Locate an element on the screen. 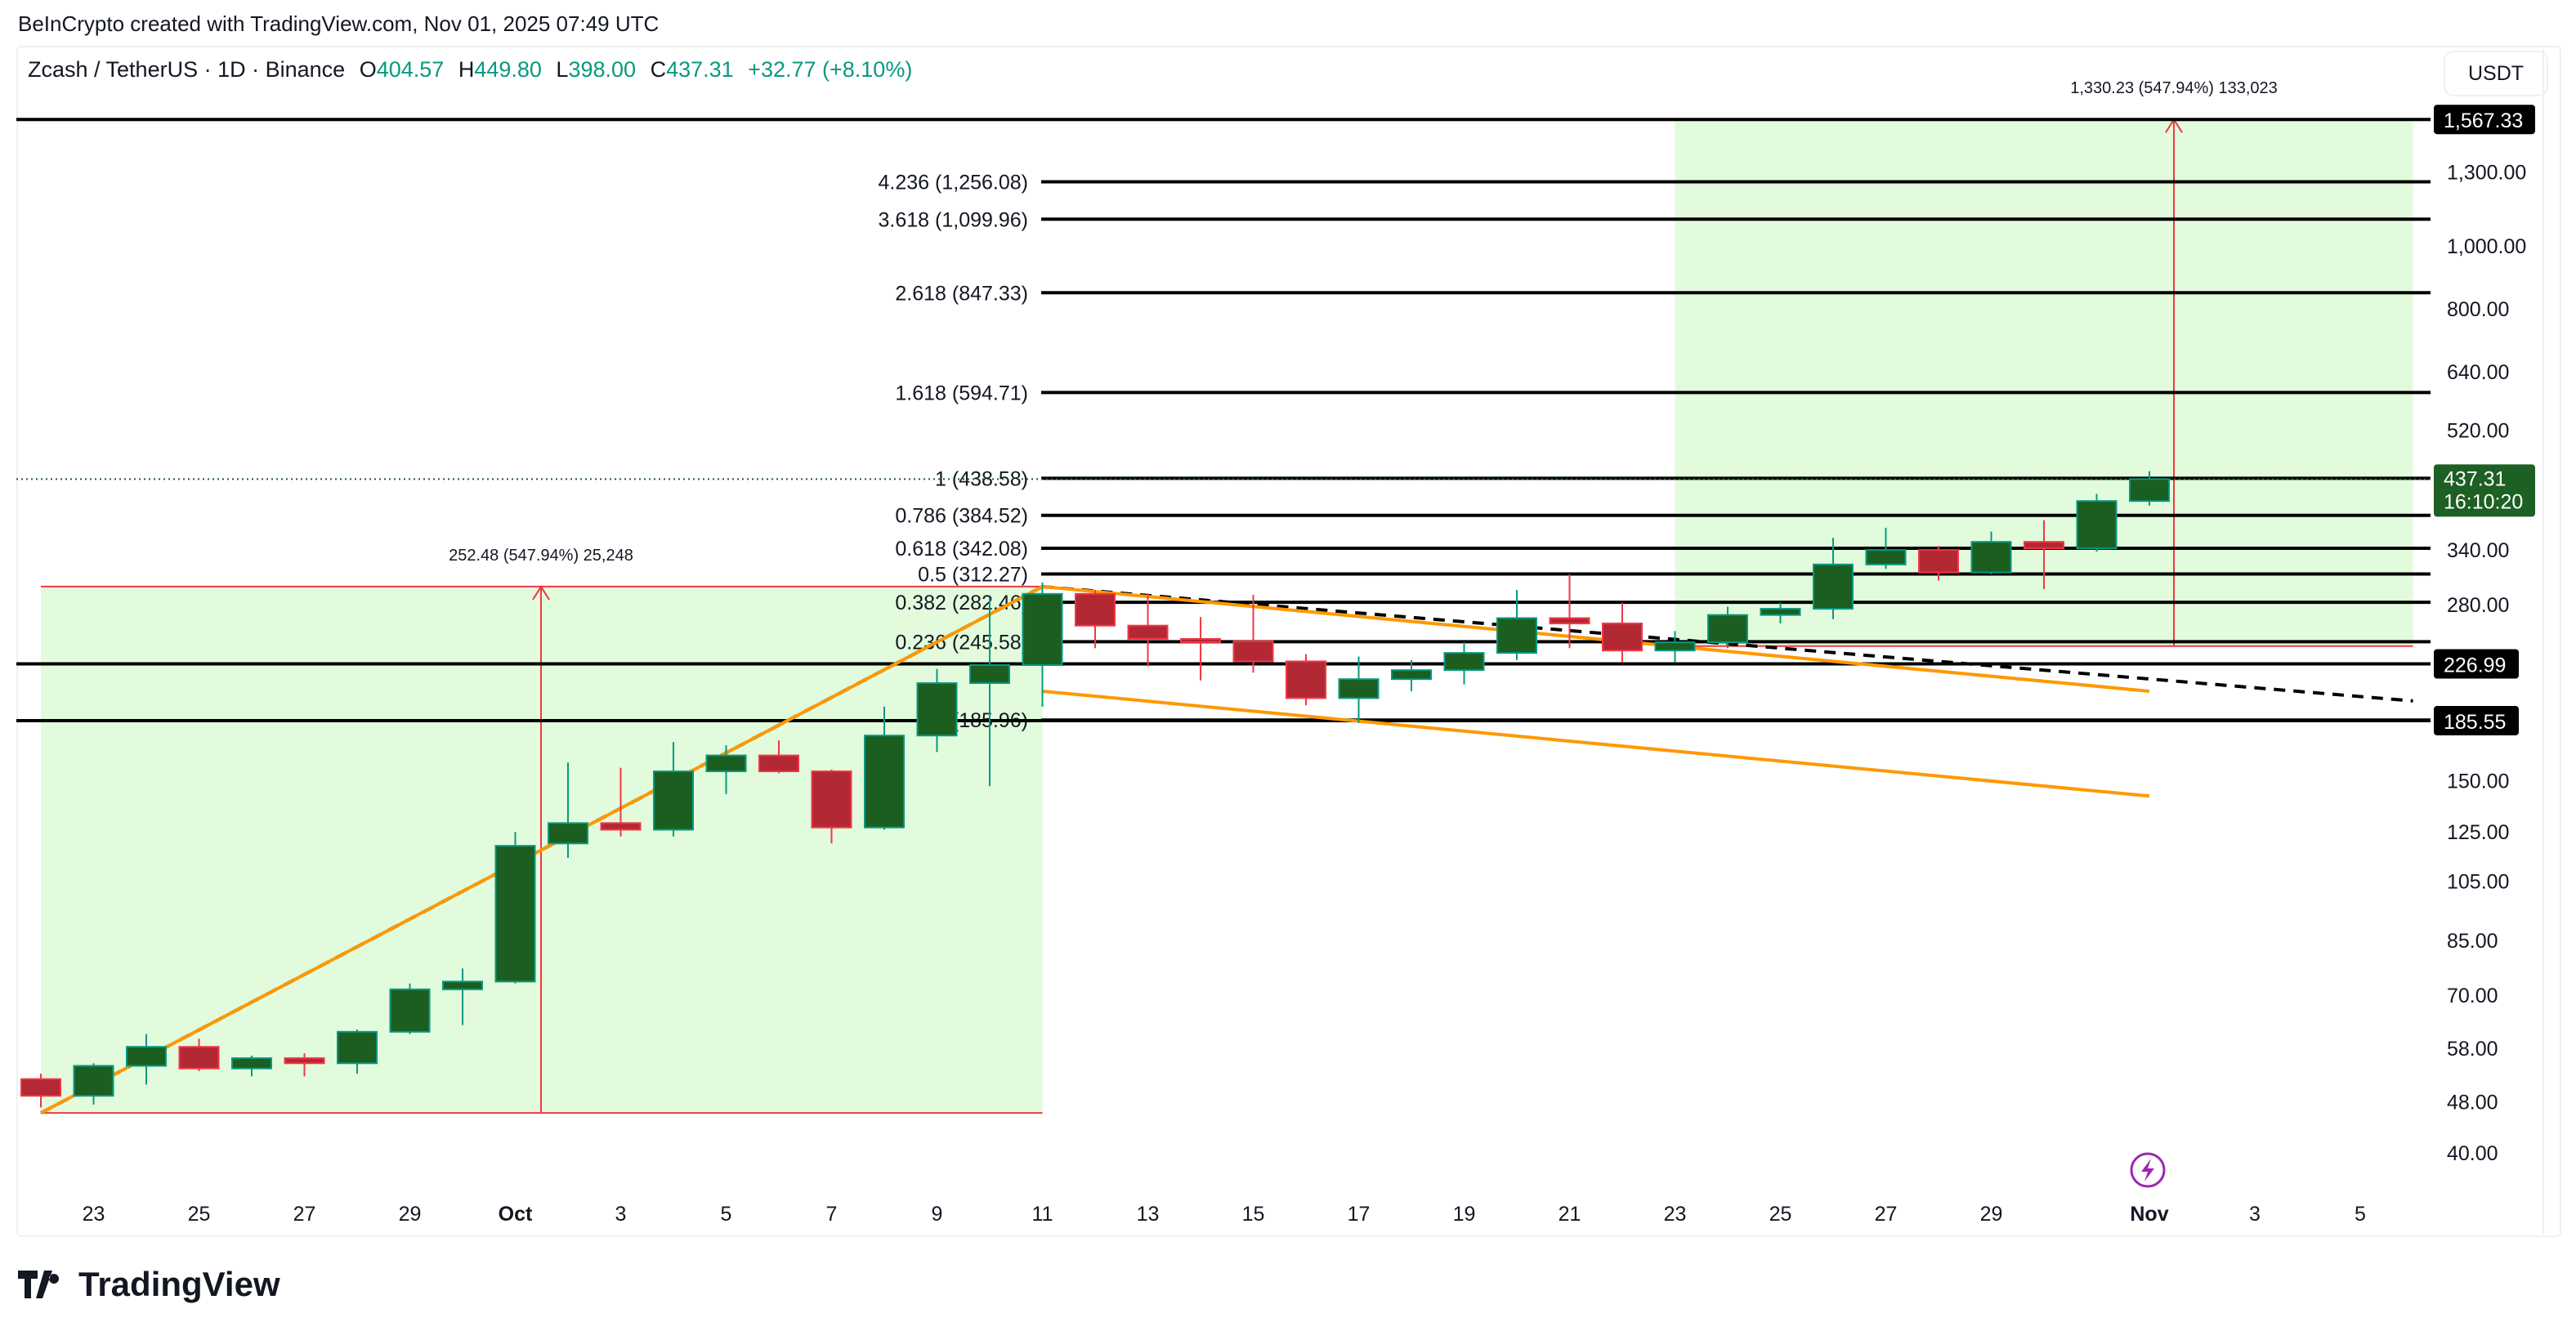 The height and width of the screenshot is (1340, 2576). price-axis-marker-label: 185.55 is located at coordinates (2475, 722).